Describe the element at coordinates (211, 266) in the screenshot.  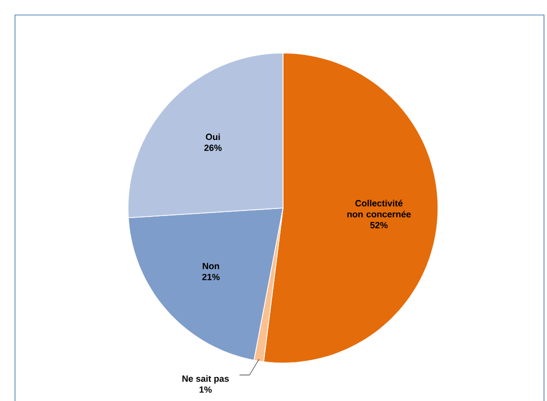
I see `slice-label: Non` at that location.